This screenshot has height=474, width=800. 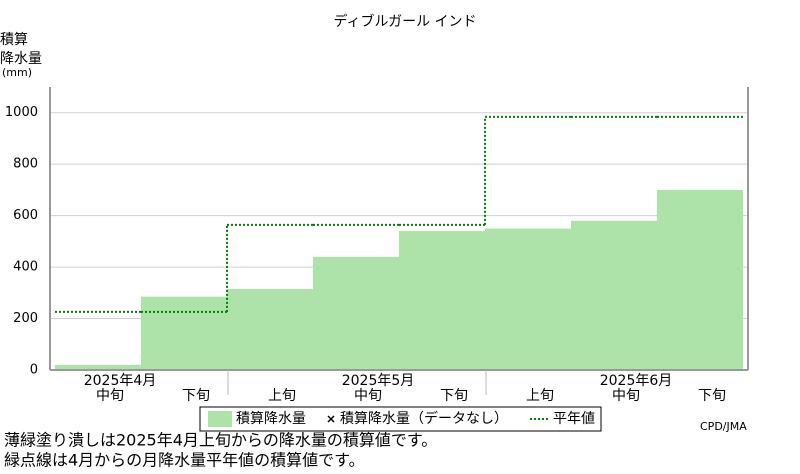 What do you see at coordinates (404, 21) in the screenshot?
I see `chart-title: ディブルガール インド` at bounding box center [404, 21].